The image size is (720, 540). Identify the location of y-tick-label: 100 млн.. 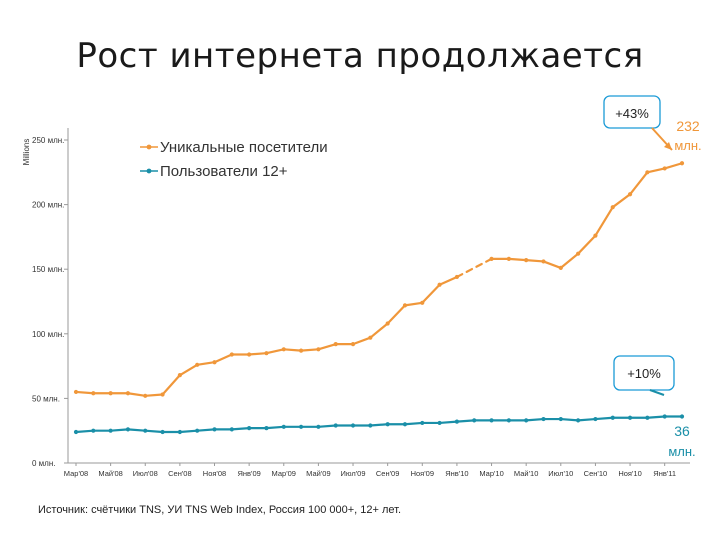
(48, 334).